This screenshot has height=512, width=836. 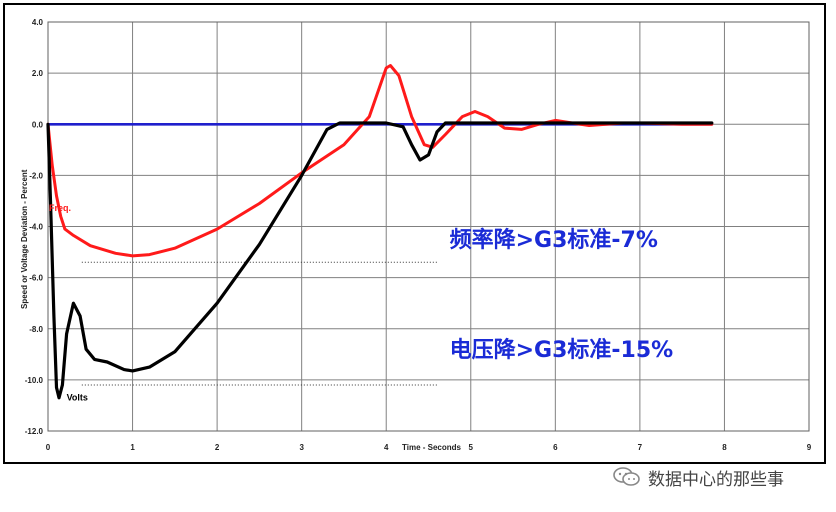 I want to click on watermark: 数据中心的那些事, so click(x=698, y=477).